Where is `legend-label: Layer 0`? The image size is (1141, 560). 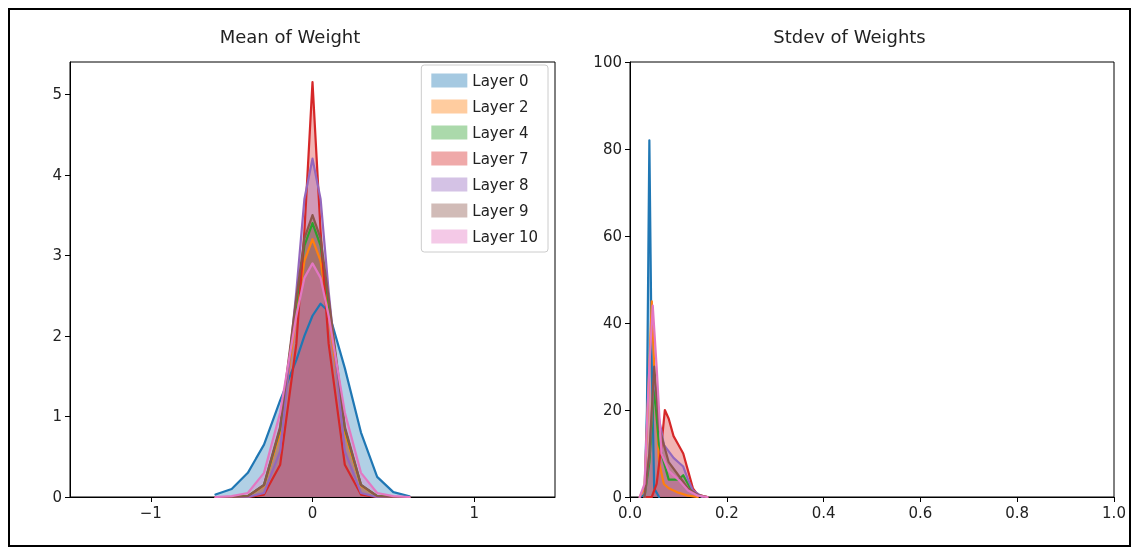
legend-label: Layer 0 is located at coordinates (500, 80).